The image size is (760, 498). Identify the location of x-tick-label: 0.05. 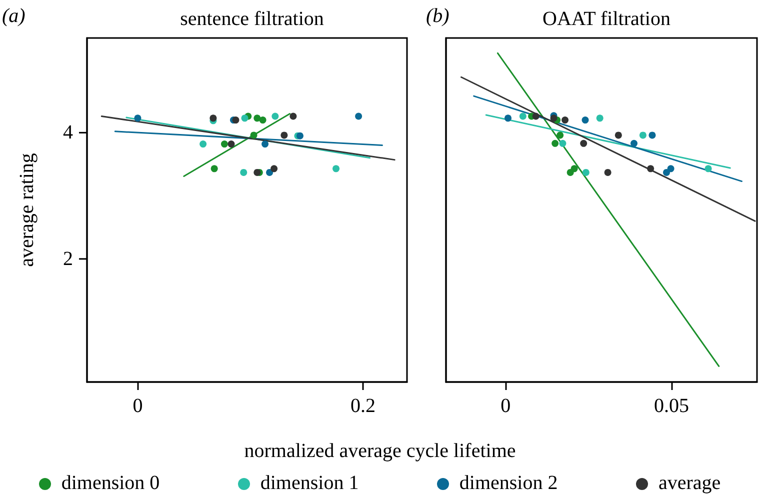
(671, 406).